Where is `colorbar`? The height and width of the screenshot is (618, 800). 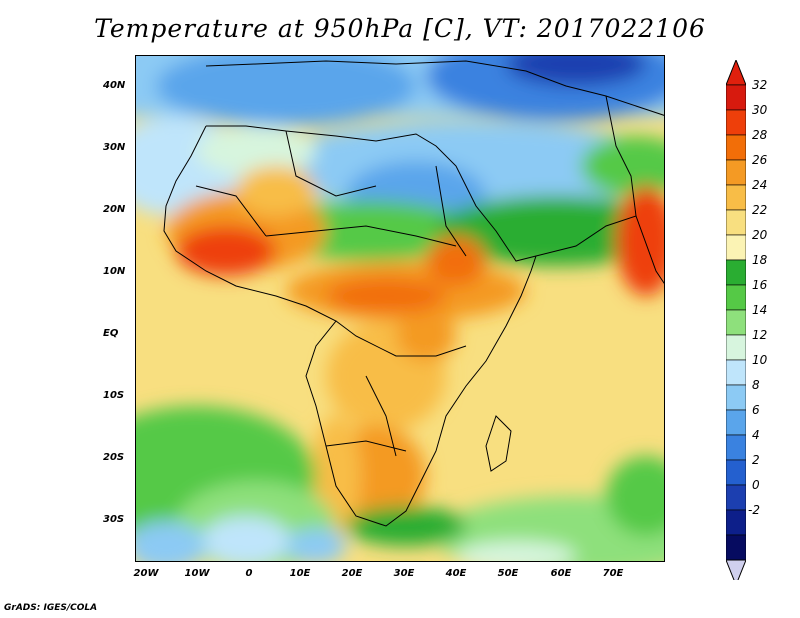 colorbar is located at coordinates (736, 320).